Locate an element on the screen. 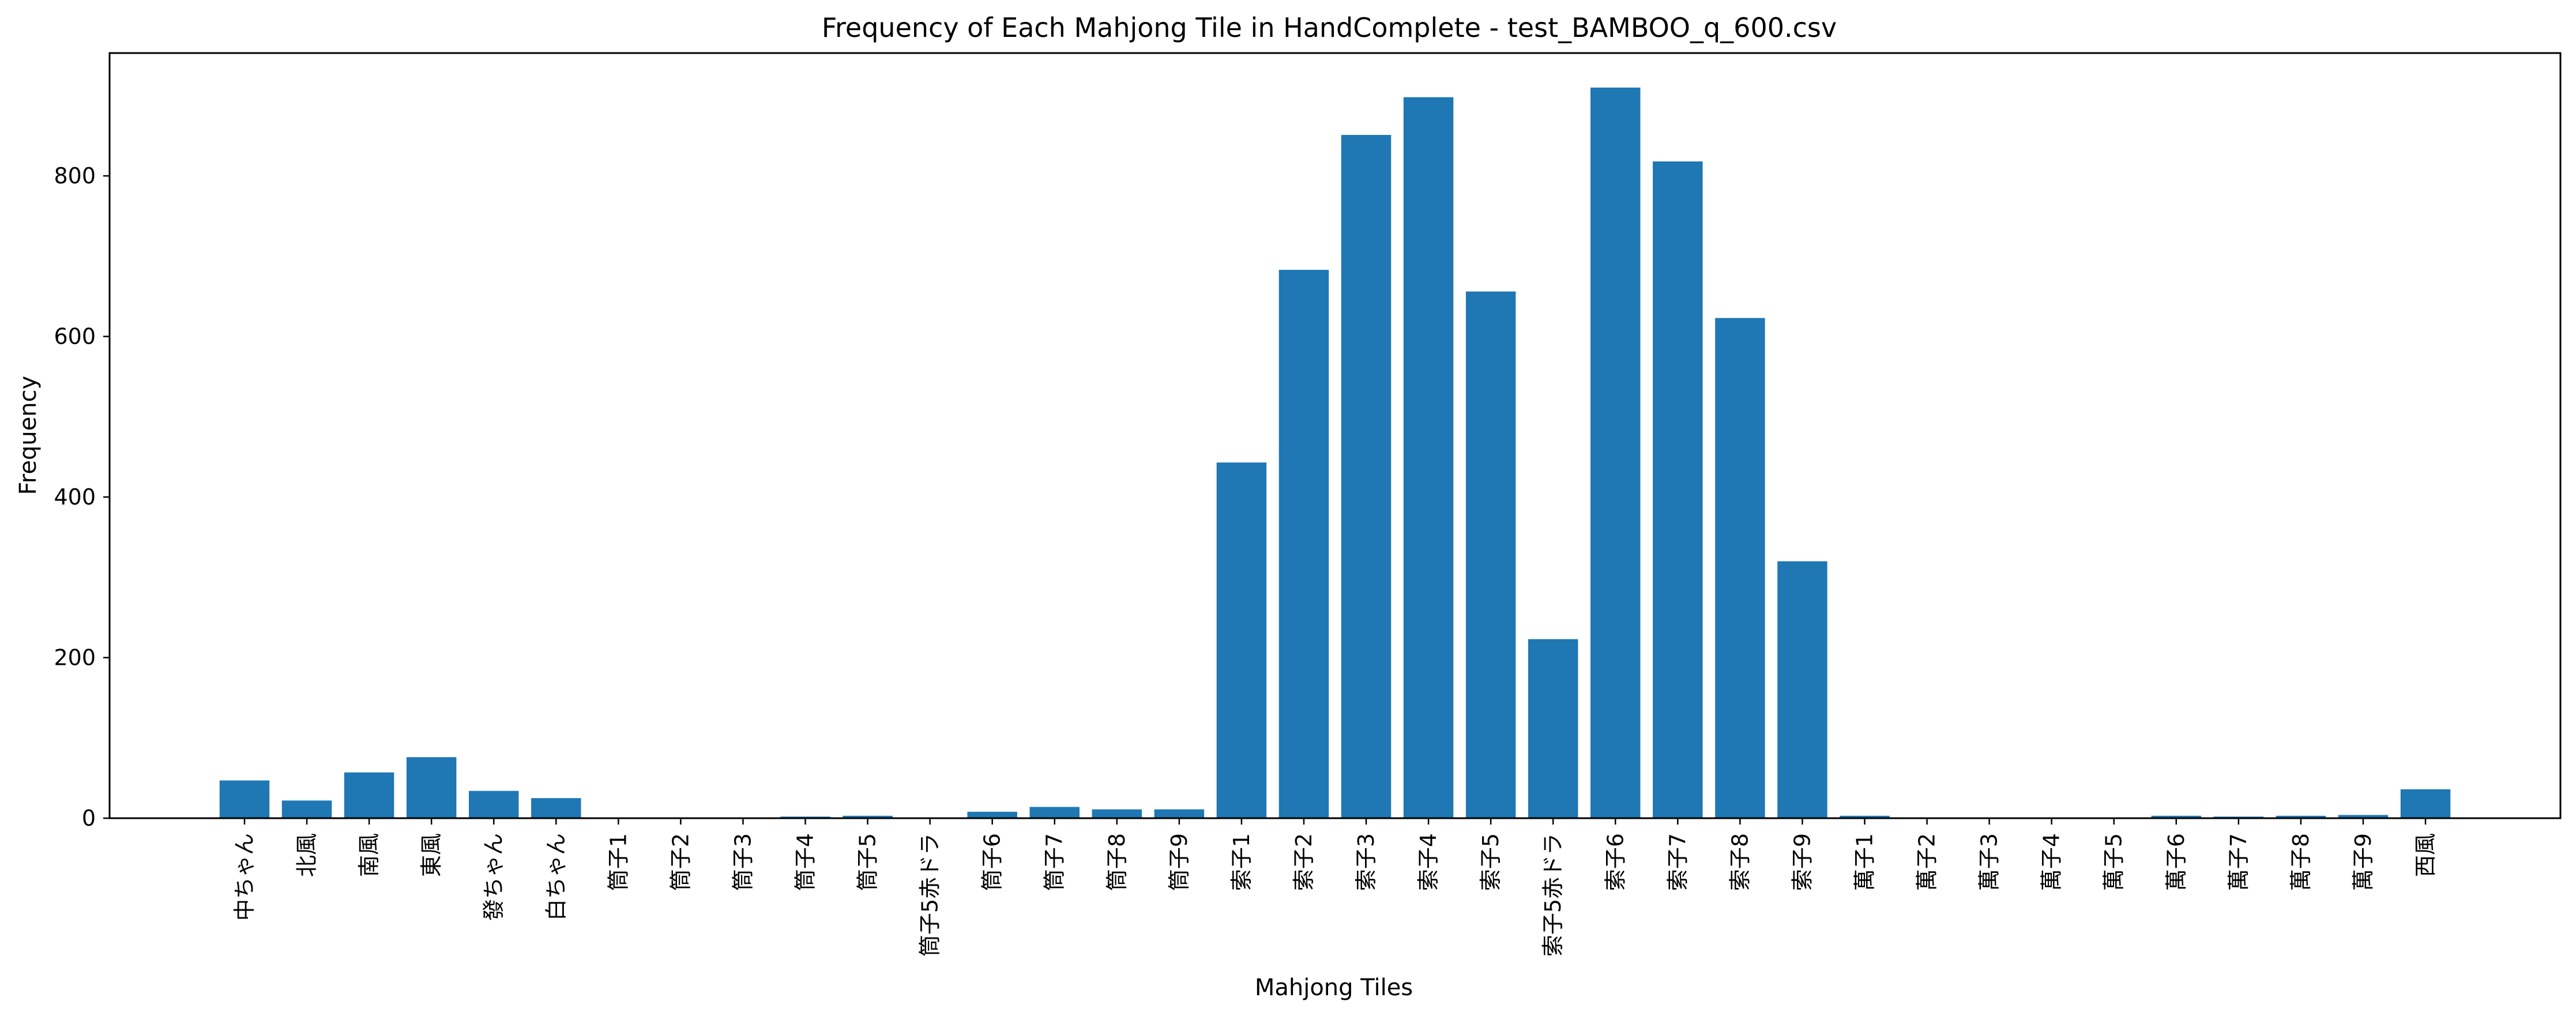 This screenshot has width=2576, height=1020. x-tick-label: 萬子6 is located at coordinates (2176, 862).